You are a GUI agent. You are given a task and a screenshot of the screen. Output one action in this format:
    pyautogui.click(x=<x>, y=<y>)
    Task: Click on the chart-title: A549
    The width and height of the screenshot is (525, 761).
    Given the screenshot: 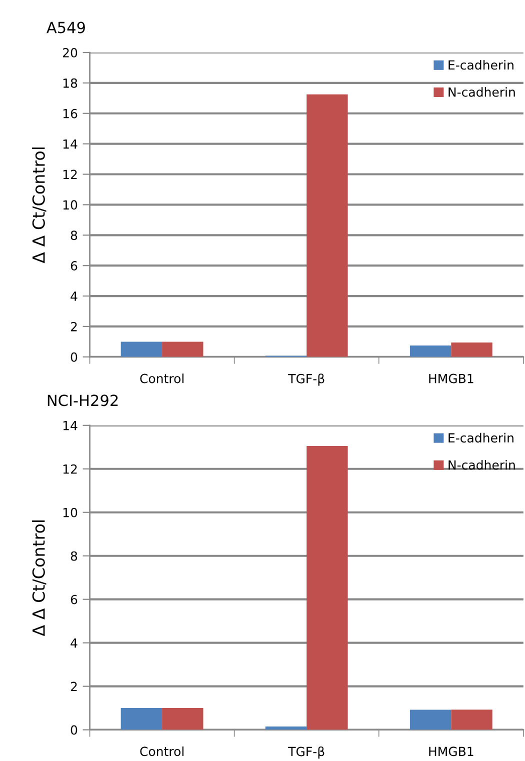 What is the action you would take?
    pyautogui.click(x=65, y=28)
    